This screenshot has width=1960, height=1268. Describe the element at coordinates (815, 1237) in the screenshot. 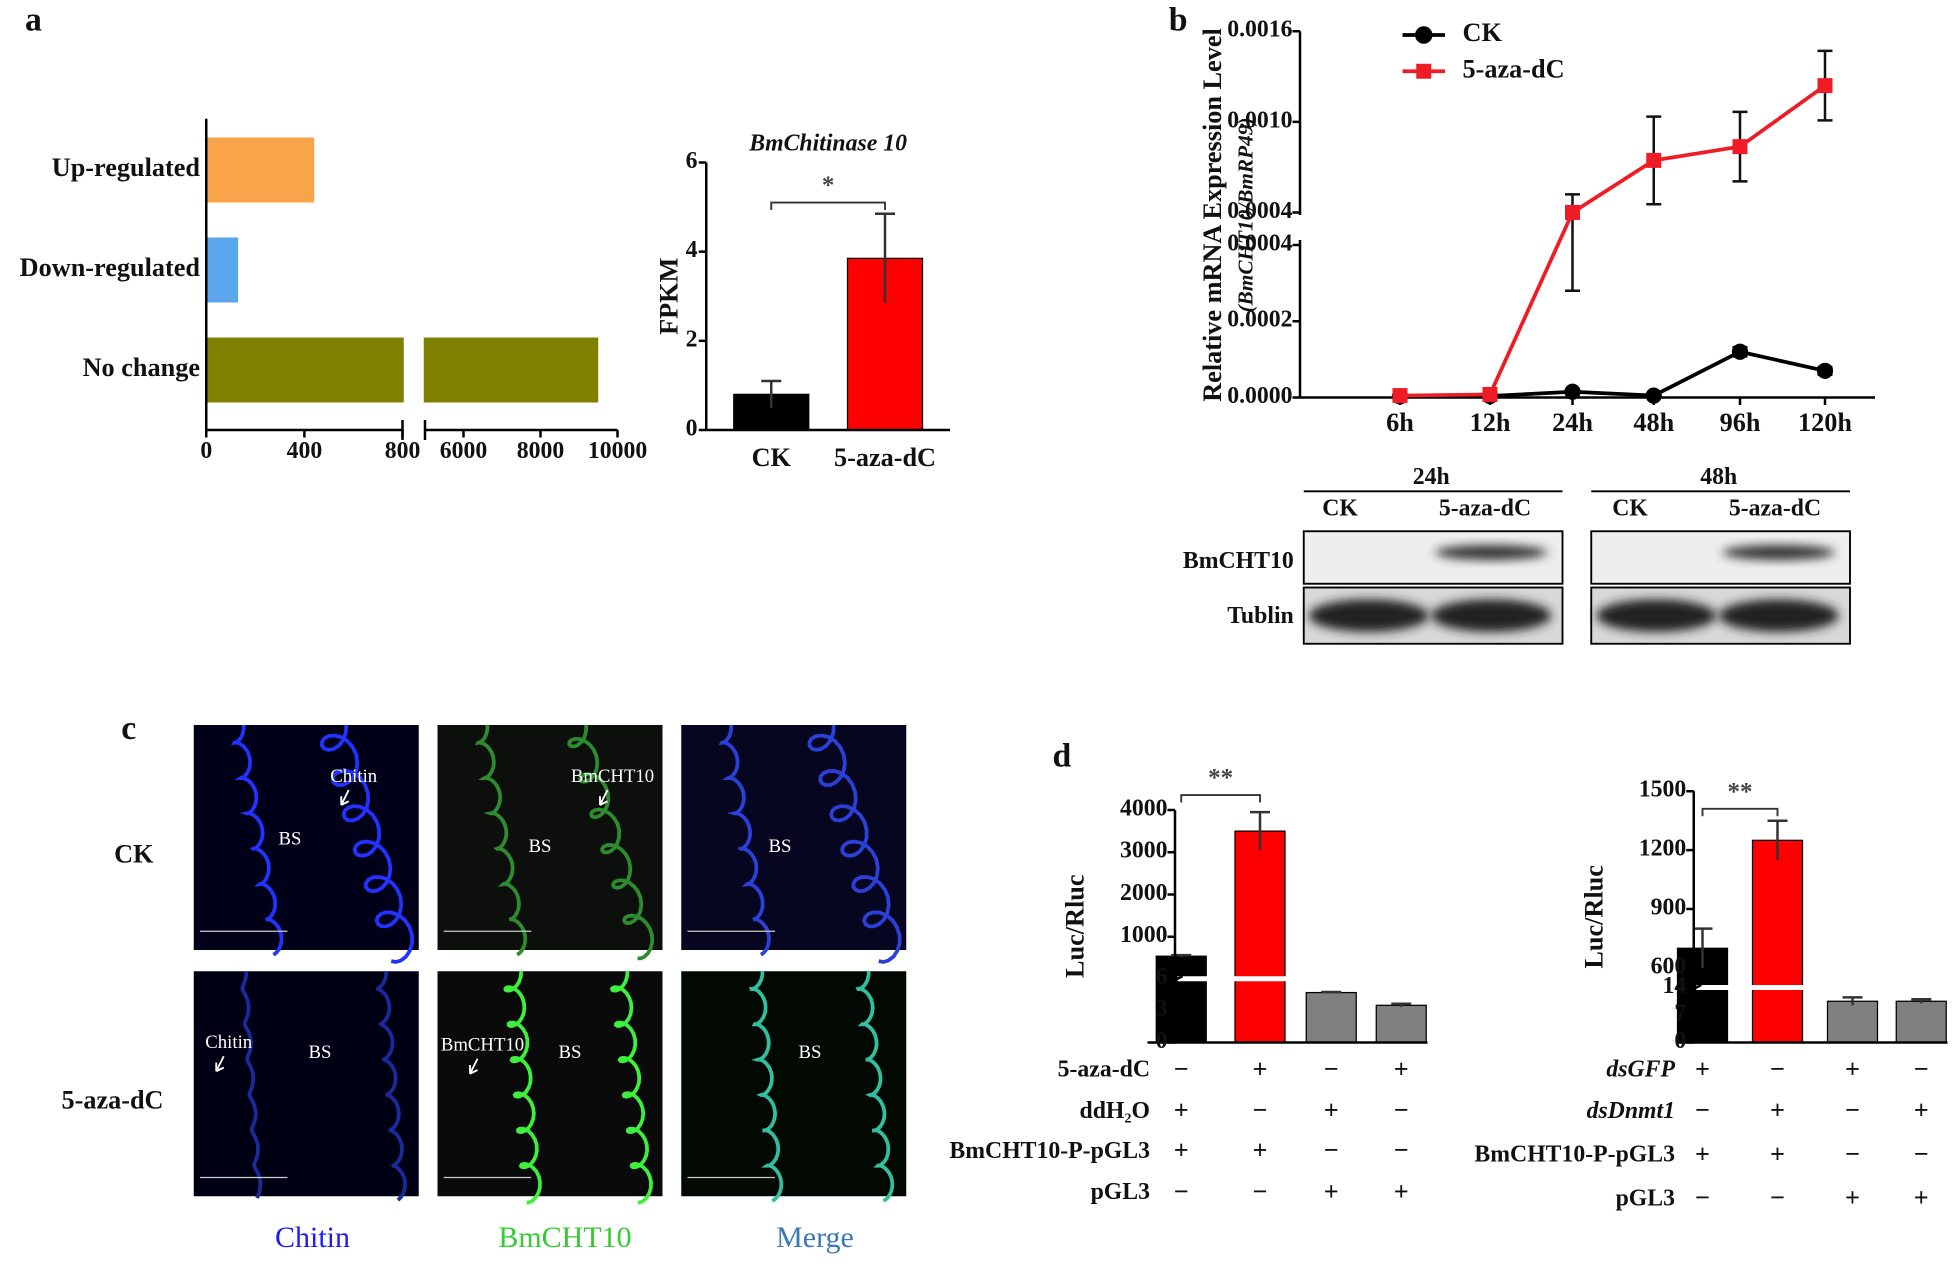

I see `column-label: Merge` at that location.